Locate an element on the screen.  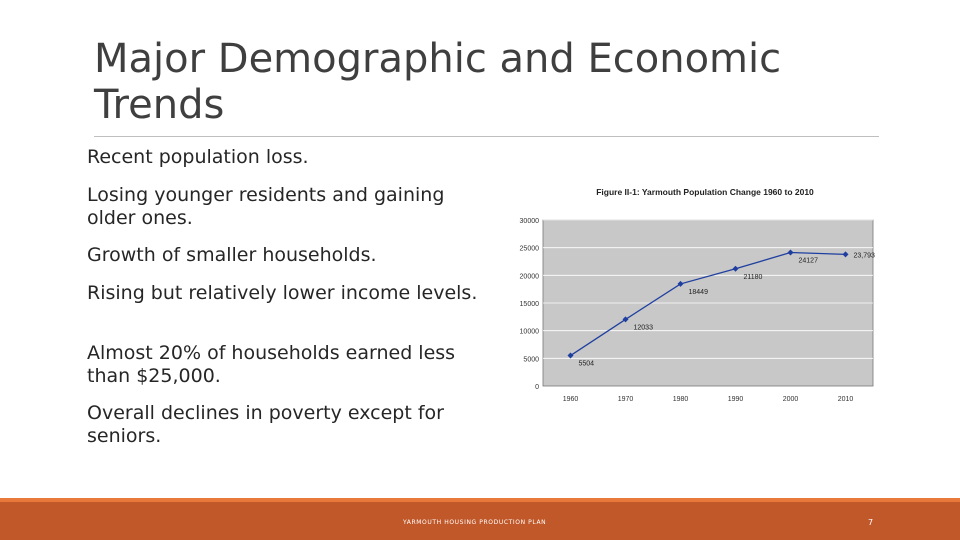
data-label: 23,793 is located at coordinates (865, 255).